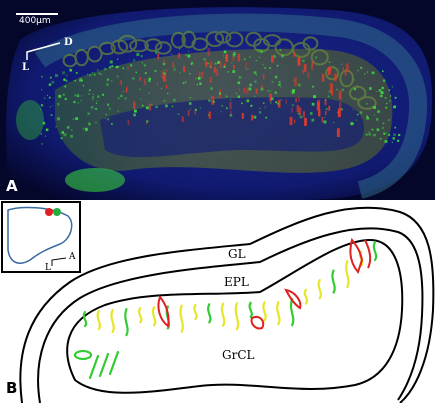  Describe the element at coordinates (57, 212) in the screenshot. I see `inset-green-dot` at that location.